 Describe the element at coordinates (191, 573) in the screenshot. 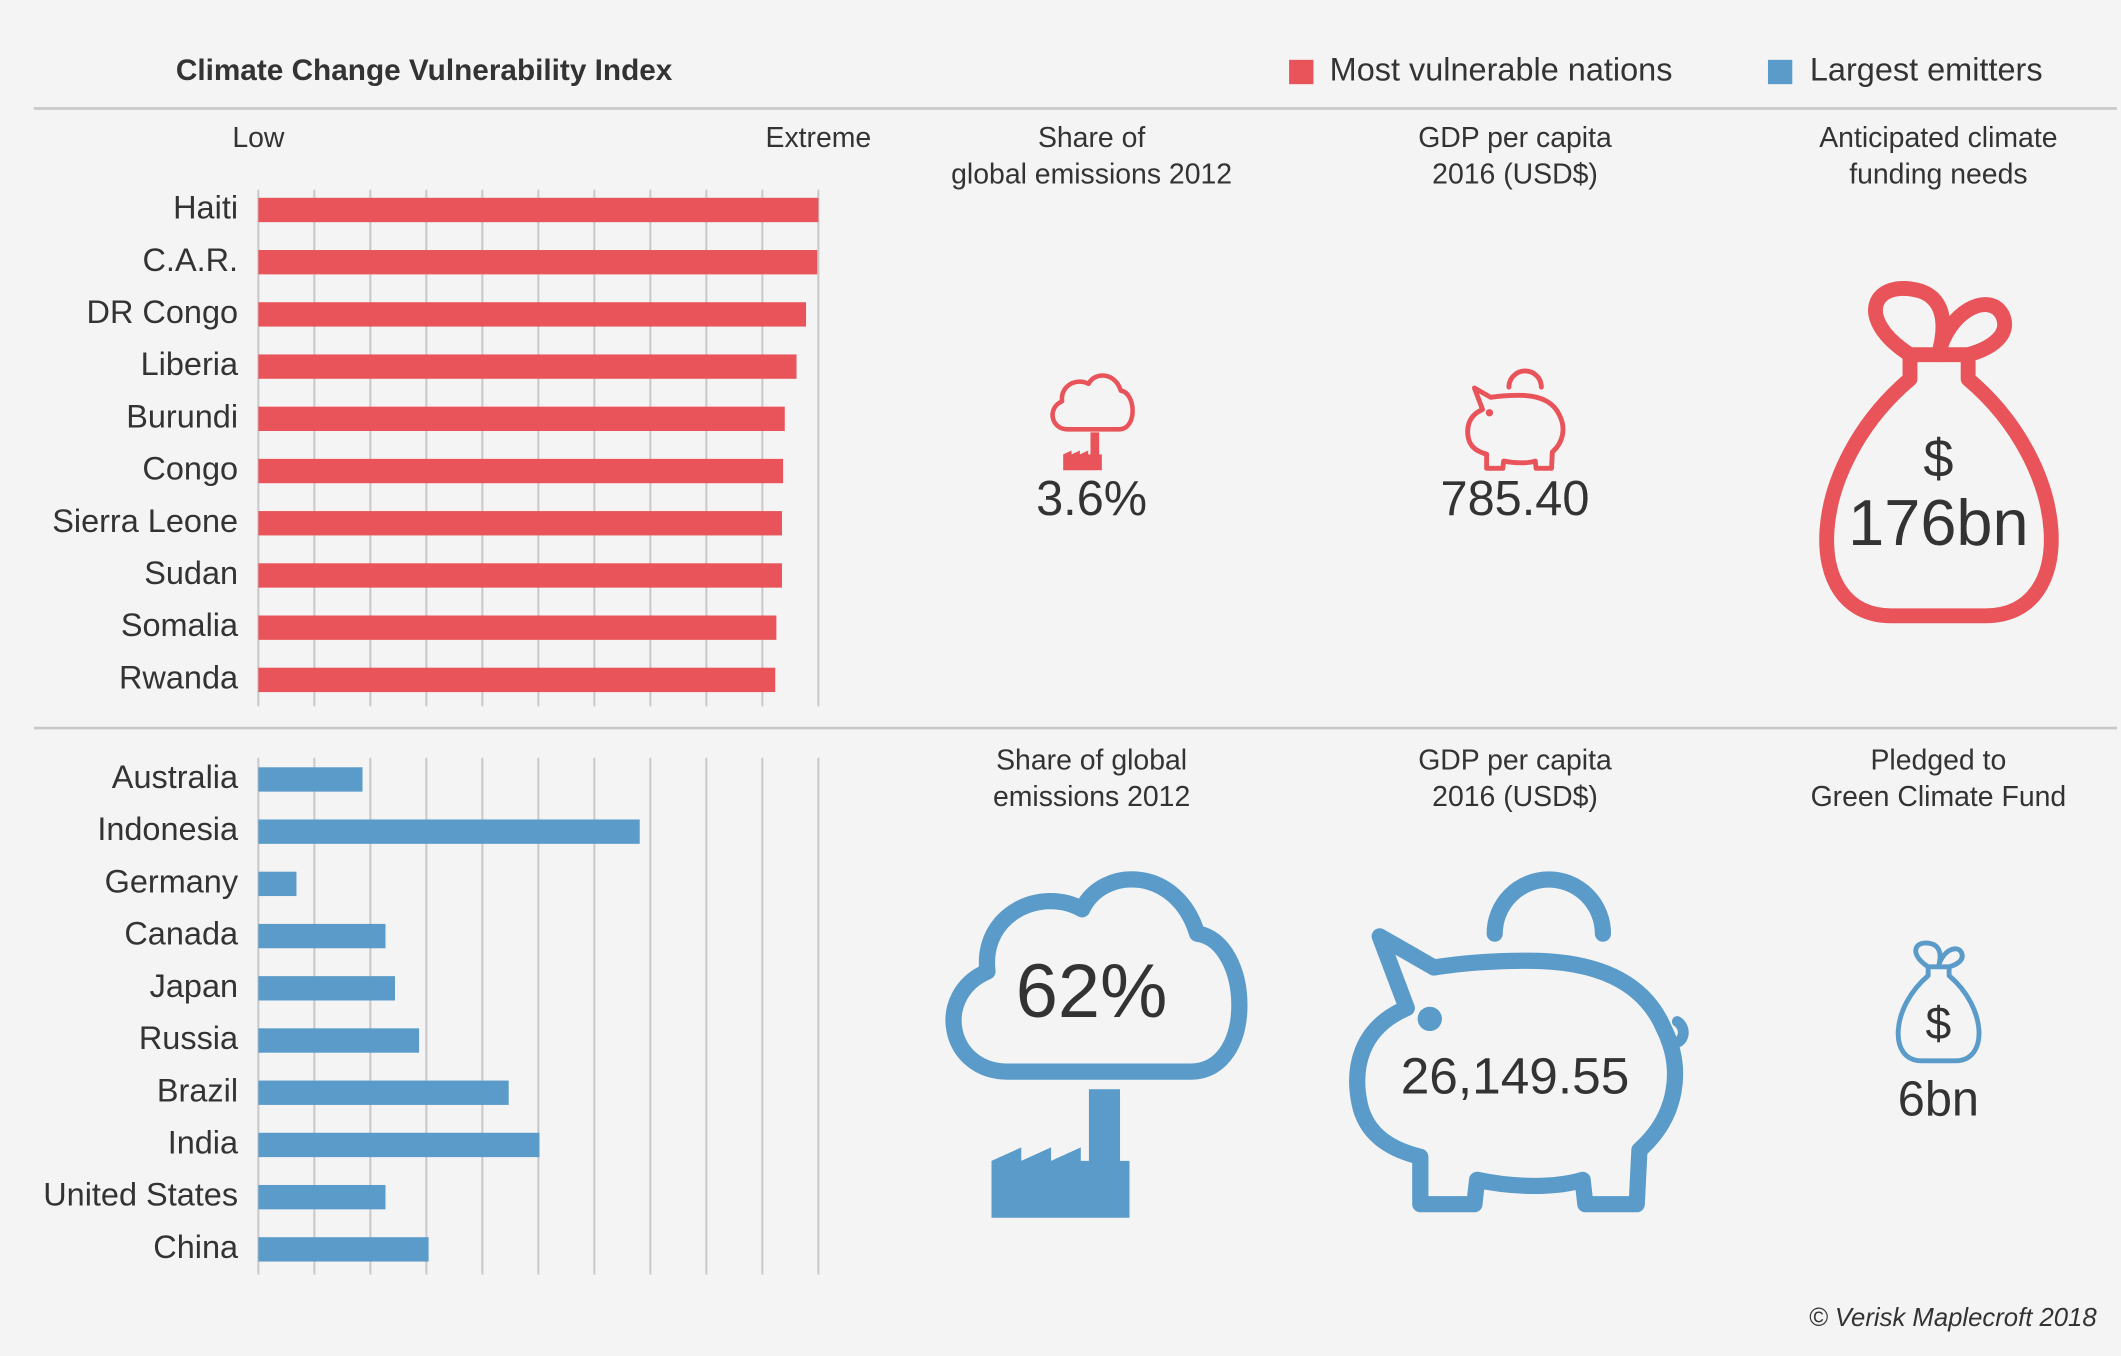

I see `category-label: Sudan` at that location.